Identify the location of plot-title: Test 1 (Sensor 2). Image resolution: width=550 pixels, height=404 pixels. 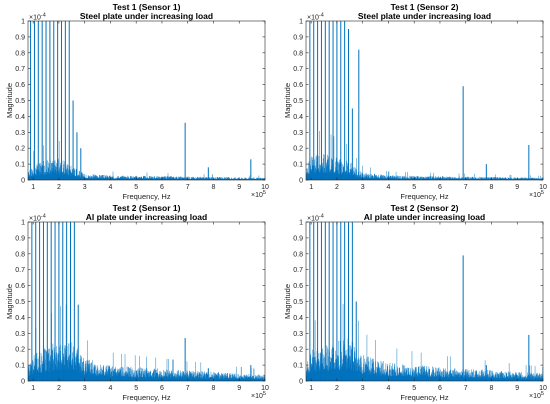
(425, 7).